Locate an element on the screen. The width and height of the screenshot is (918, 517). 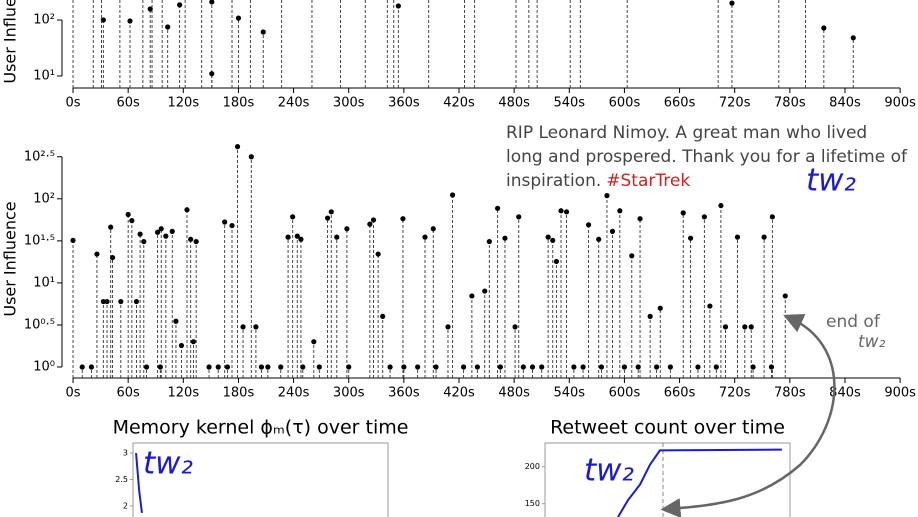
y-tick-label: 200 is located at coordinates (532, 466).